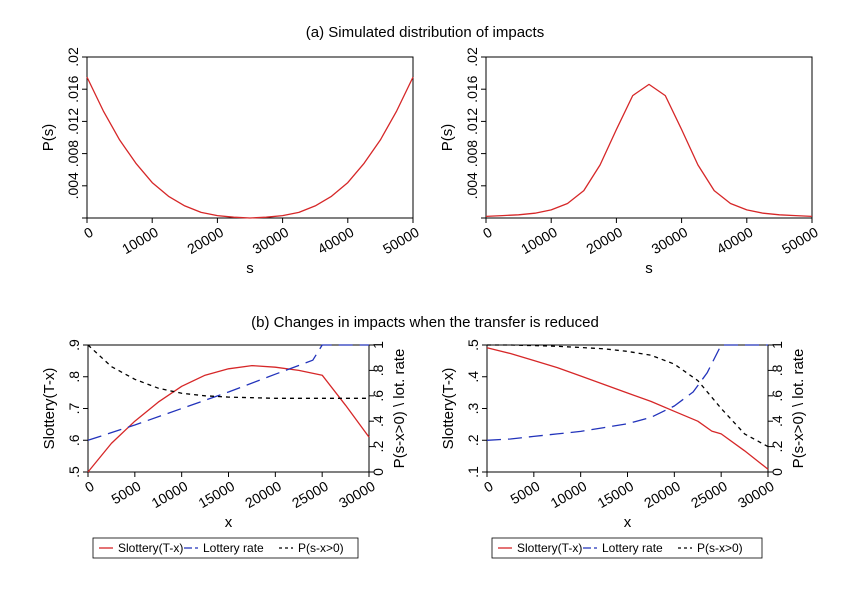 The image size is (850, 600). What do you see at coordinates (74, 377) in the screenshot?
I see `y-tick-label: .8` at bounding box center [74, 377].